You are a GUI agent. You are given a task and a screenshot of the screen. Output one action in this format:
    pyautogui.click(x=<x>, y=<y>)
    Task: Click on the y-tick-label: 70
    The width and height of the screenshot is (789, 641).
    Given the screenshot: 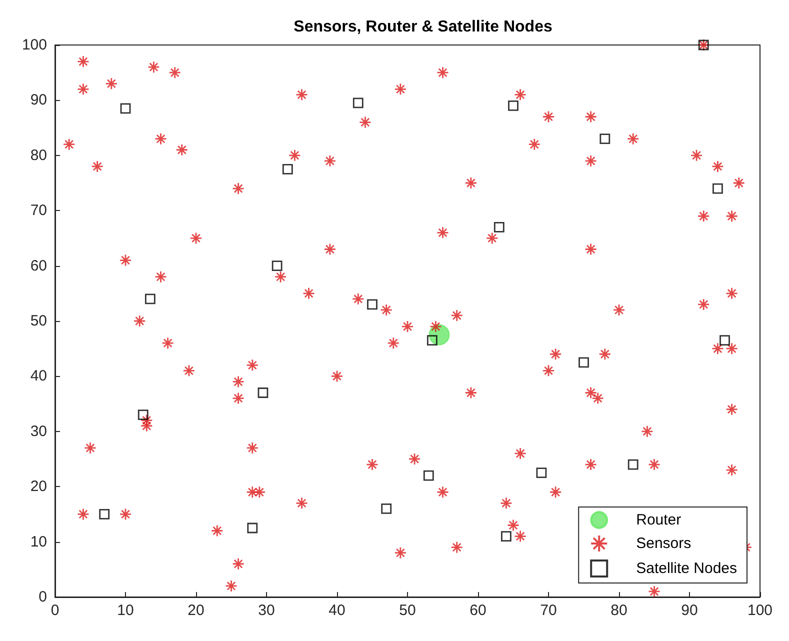 What is the action you would take?
    pyautogui.click(x=38, y=211)
    